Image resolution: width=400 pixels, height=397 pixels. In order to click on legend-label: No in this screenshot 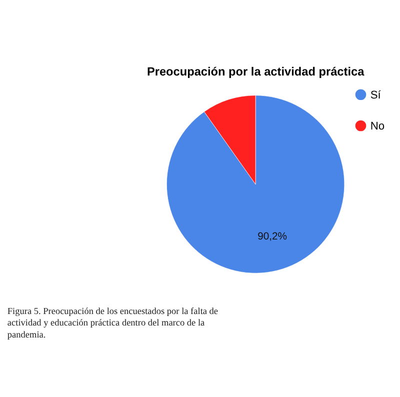, I will do `click(377, 126)`.